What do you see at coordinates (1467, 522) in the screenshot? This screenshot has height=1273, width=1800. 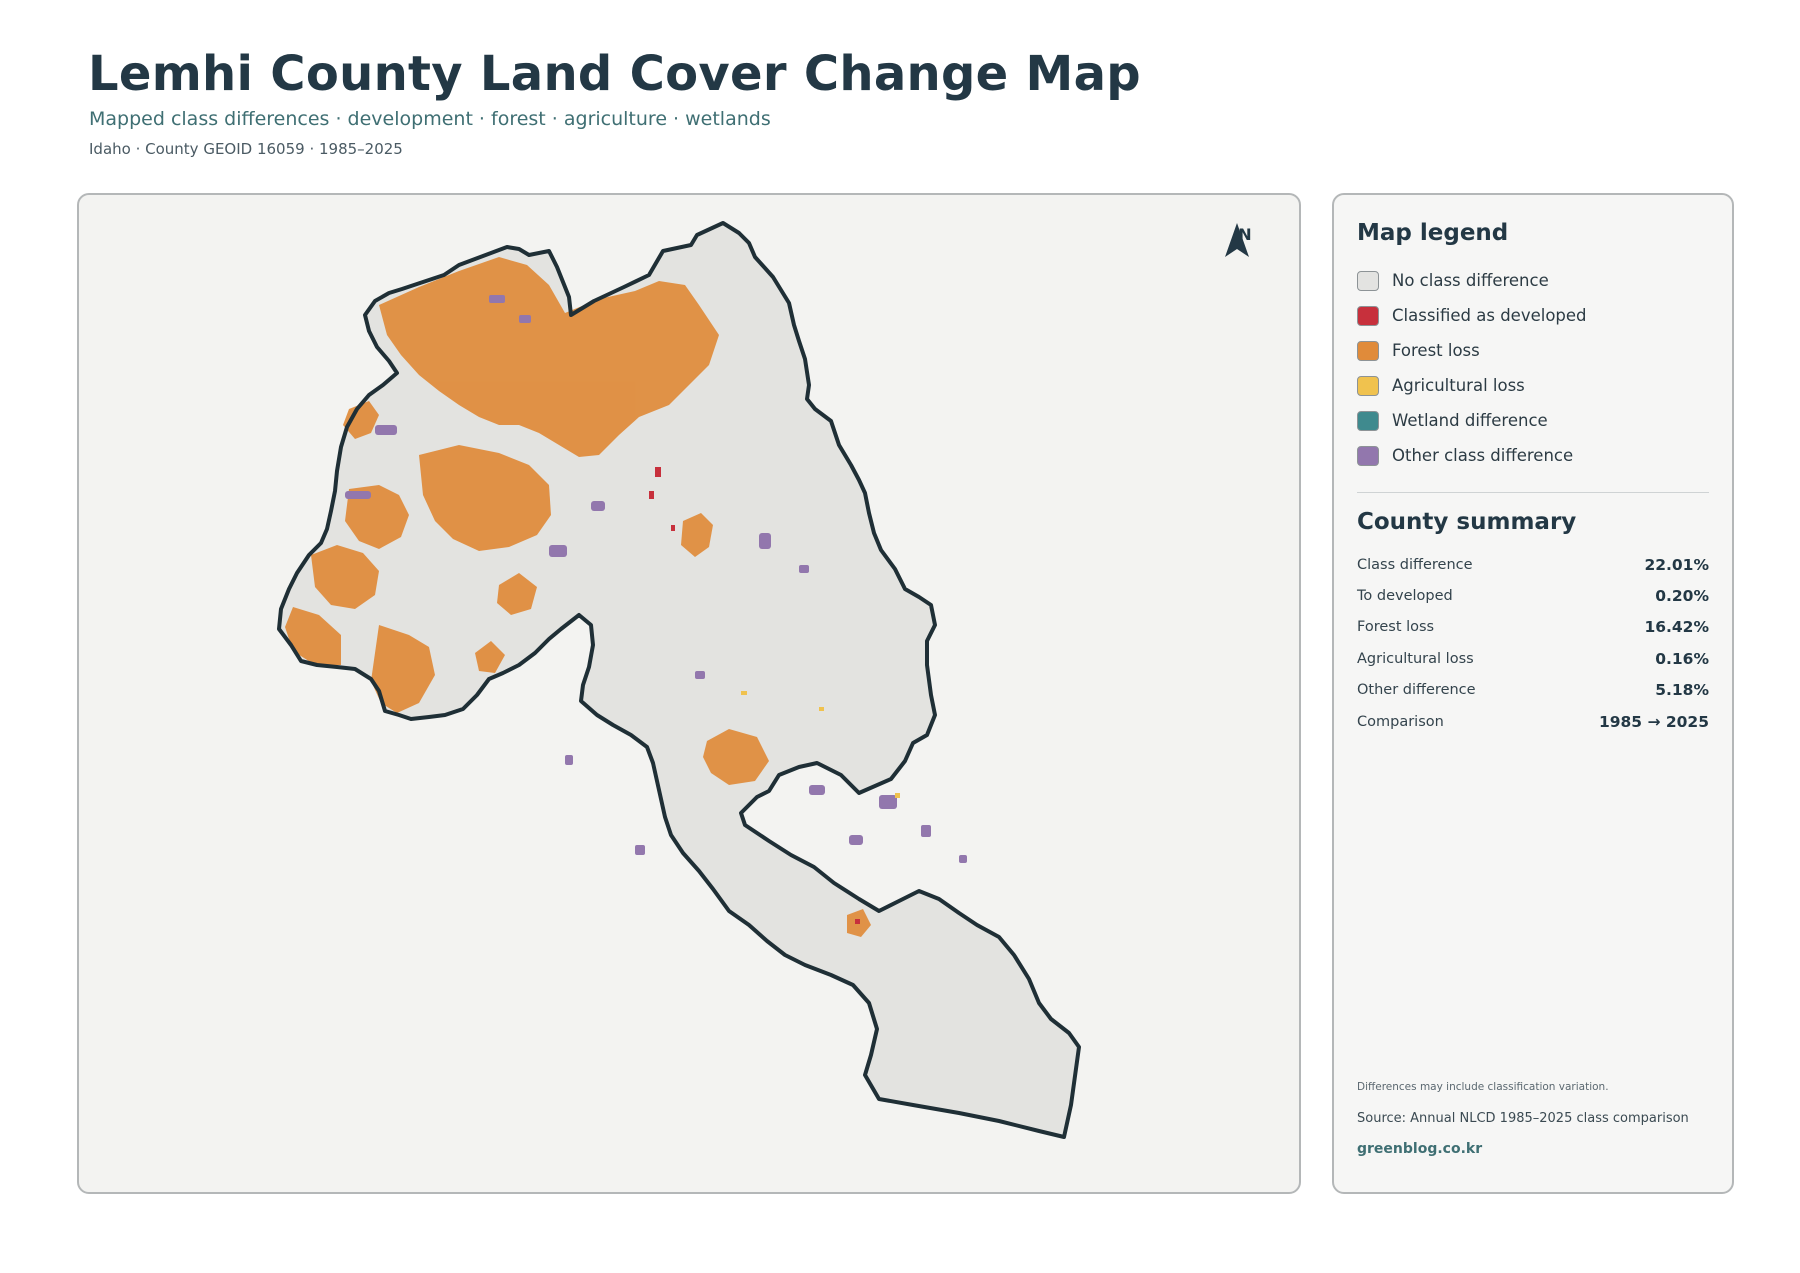 I see `summary-title: County summary` at bounding box center [1467, 522].